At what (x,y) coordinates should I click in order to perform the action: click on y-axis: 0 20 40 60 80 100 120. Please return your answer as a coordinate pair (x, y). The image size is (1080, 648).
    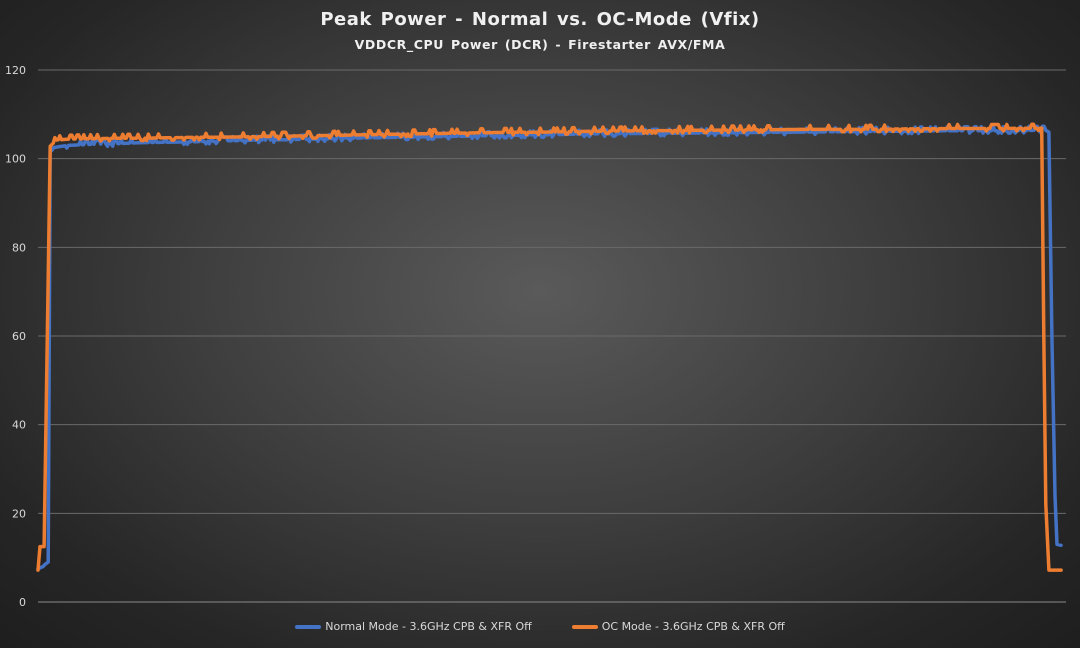
    Looking at the image, I should click on (15, 336).